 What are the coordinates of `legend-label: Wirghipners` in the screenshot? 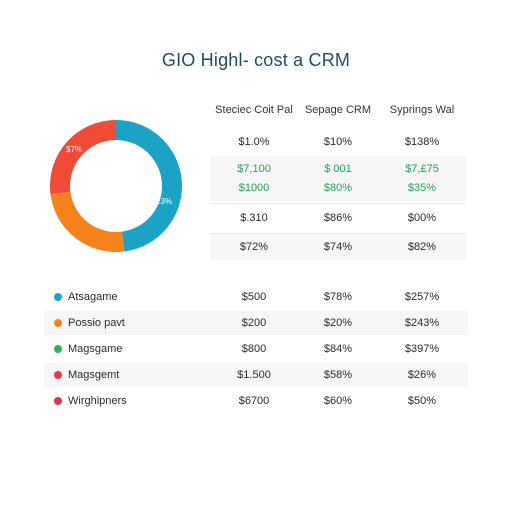 It's located at (97, 401).